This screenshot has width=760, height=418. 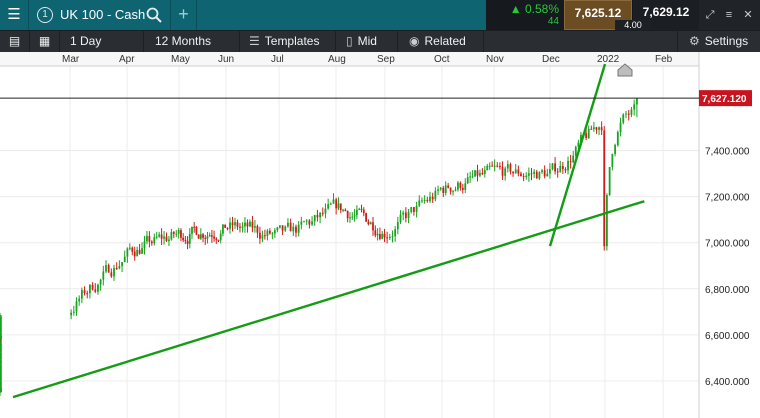 What do you see at coordinates (45, 41) in the screenshot?
I see `grid-icon: ▦` at bounding box center [45, 41].